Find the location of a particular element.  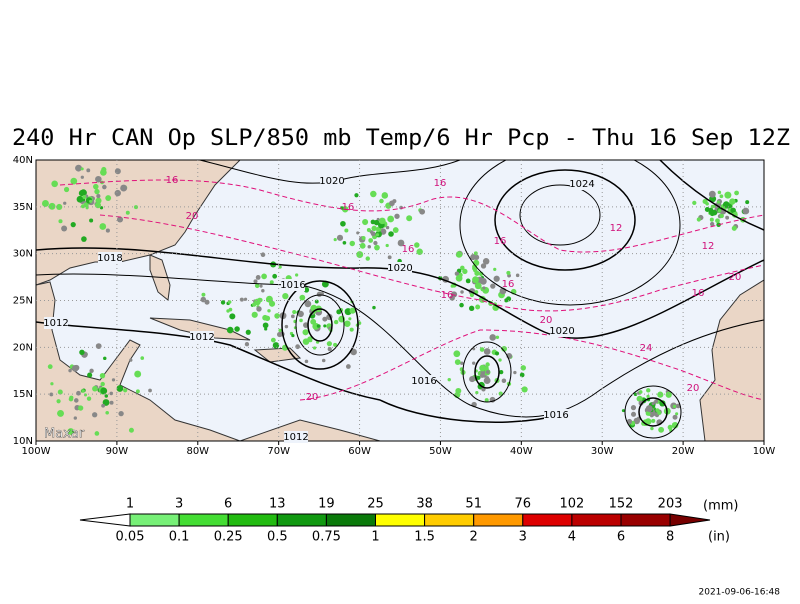

temp-label: 12 is located at coordinates (616, 228).